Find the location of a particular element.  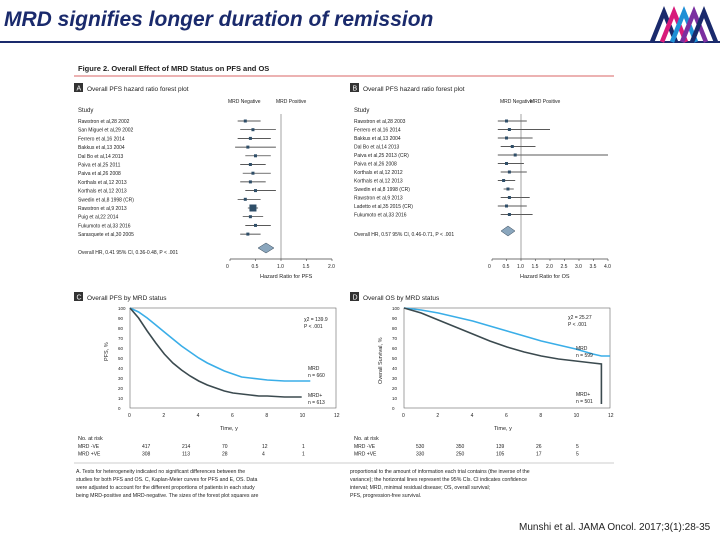

panel-a-x-label: Hazard Ratio for PFS is located at coordinates (286, 277).